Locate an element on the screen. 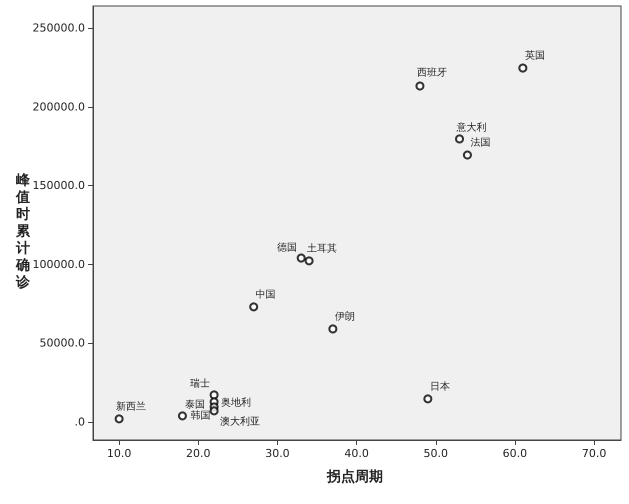 This screenshot has width=629, height=504. annotation: 新西兰 is located at coordinates (131, 406).